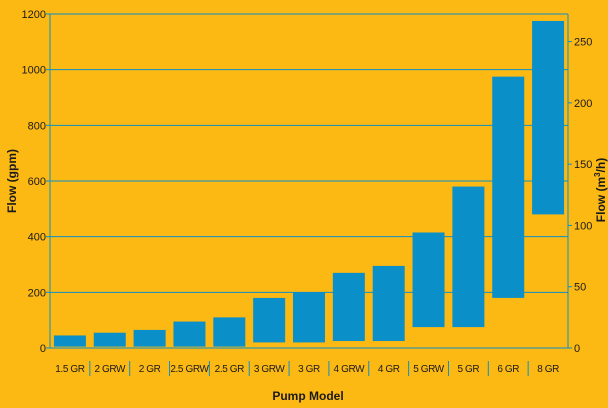 The height and width of the screenshot is (408, 608). I want to click on y2-title-main: Flow (m, so click(601, 199).